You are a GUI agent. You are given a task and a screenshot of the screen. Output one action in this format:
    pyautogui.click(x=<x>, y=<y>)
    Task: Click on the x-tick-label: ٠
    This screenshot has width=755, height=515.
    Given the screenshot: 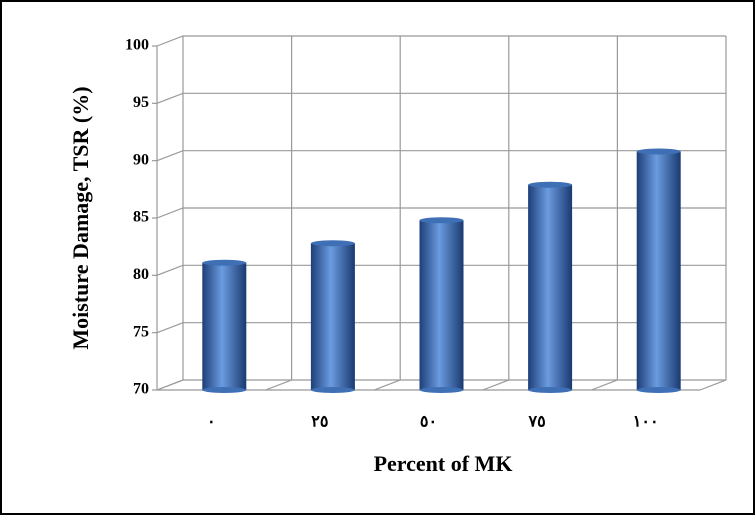 What is the action you would take?
    pyautogui.click(x=211, y=422)
    